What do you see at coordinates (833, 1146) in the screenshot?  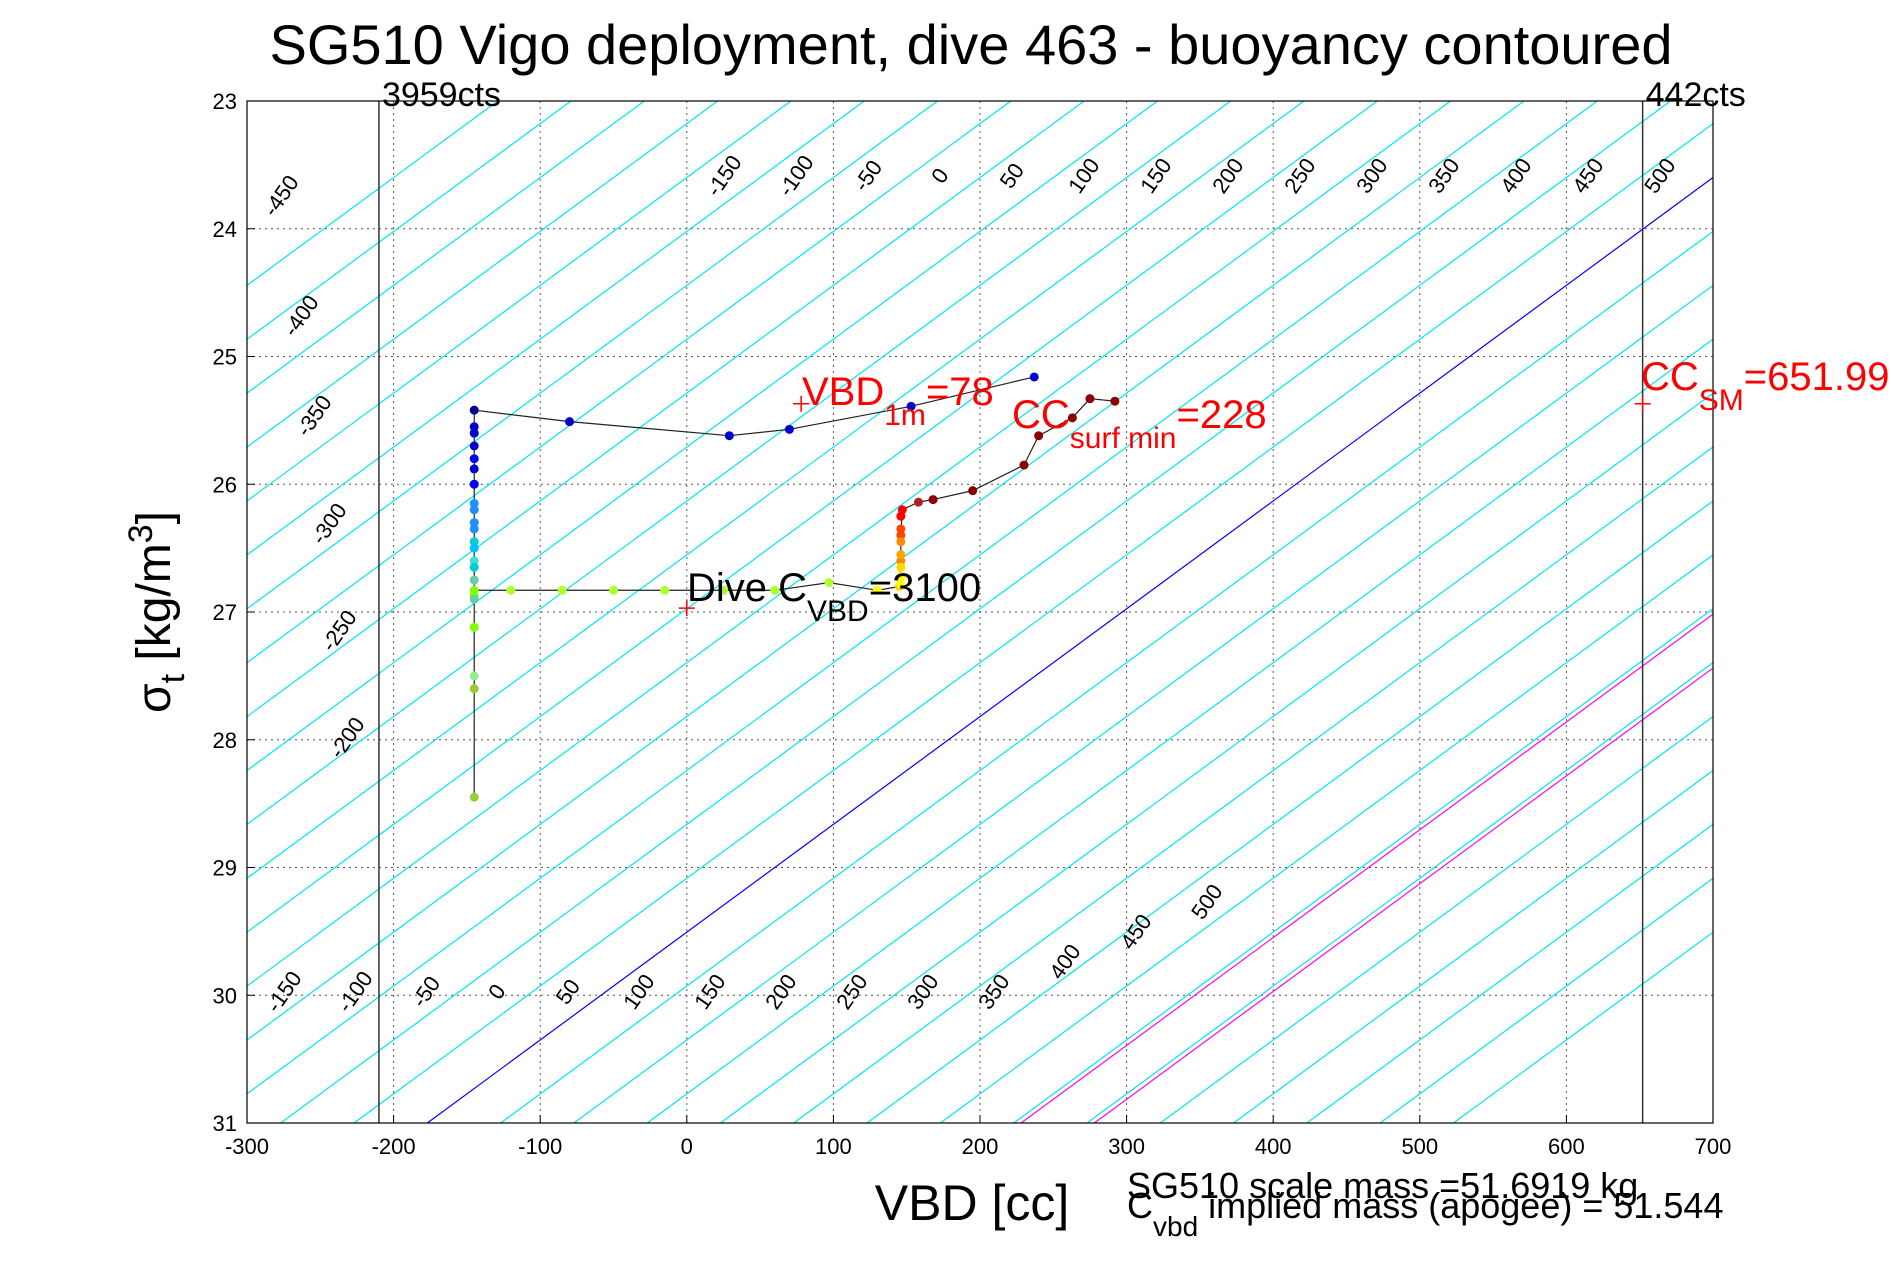 I see `x-tick-label: 100` at bounding box center [833, 1146].